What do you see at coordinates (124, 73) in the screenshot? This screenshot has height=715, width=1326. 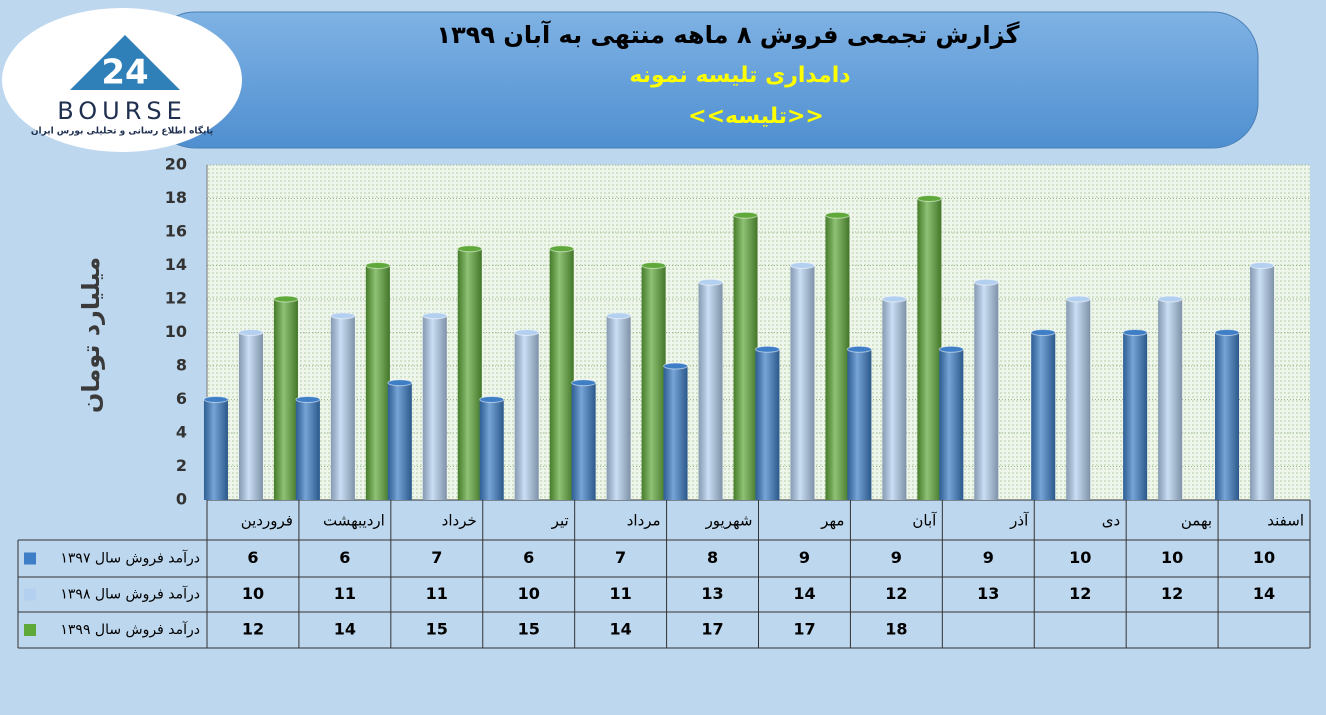 I see `logo-number: 24` at bounding box center [124, 73].